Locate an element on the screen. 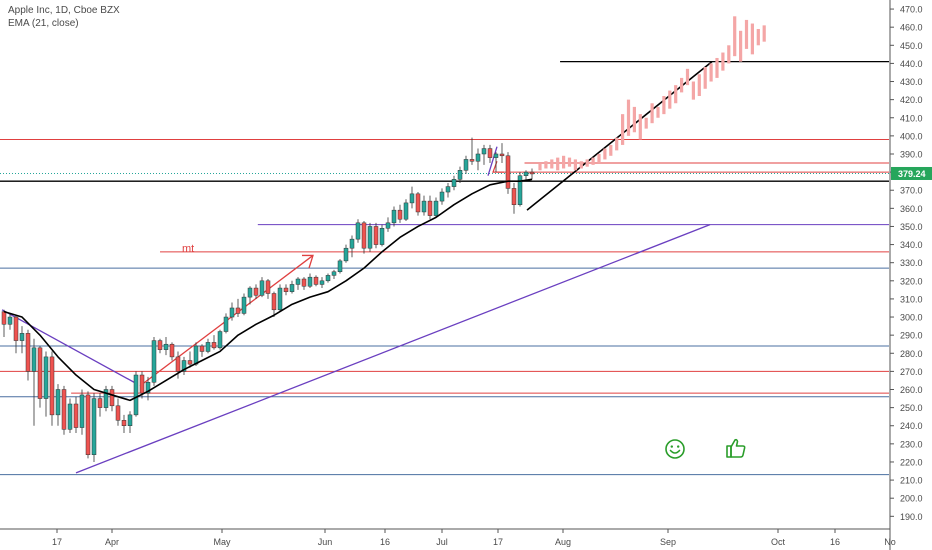 The width and height of the screenshot is (932, 550). price-tick-label: 430.0 is located at coordinates (911, 82).